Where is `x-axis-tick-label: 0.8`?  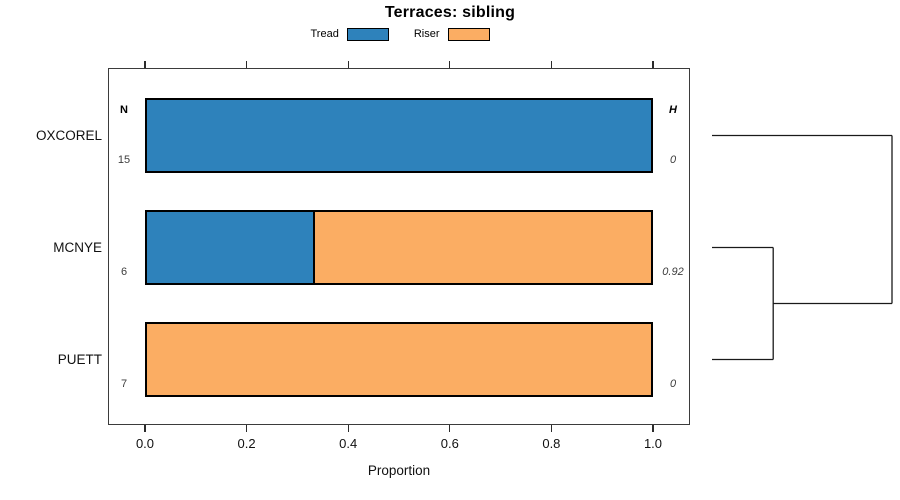 x-axis-tick-label: 0.8 is located at coordinates (551, 443).